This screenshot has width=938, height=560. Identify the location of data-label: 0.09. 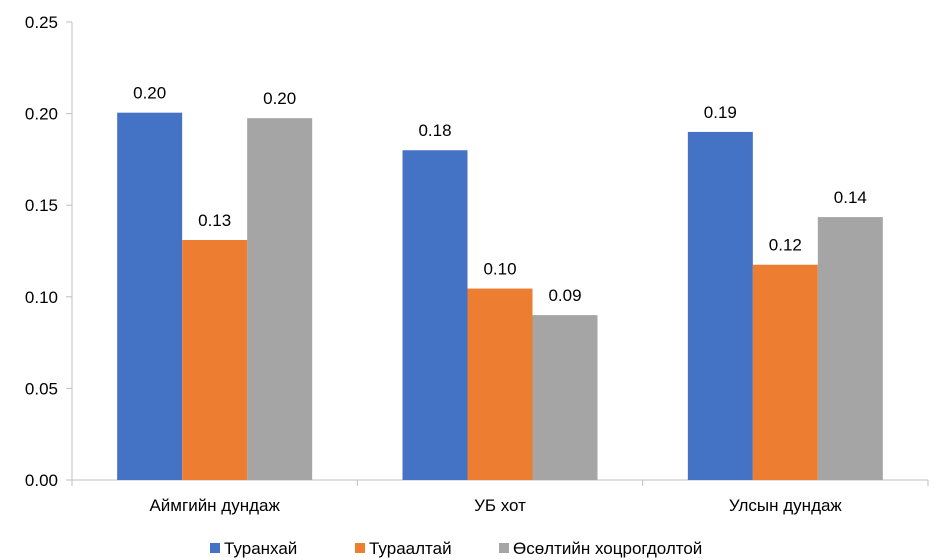
(564, 295).